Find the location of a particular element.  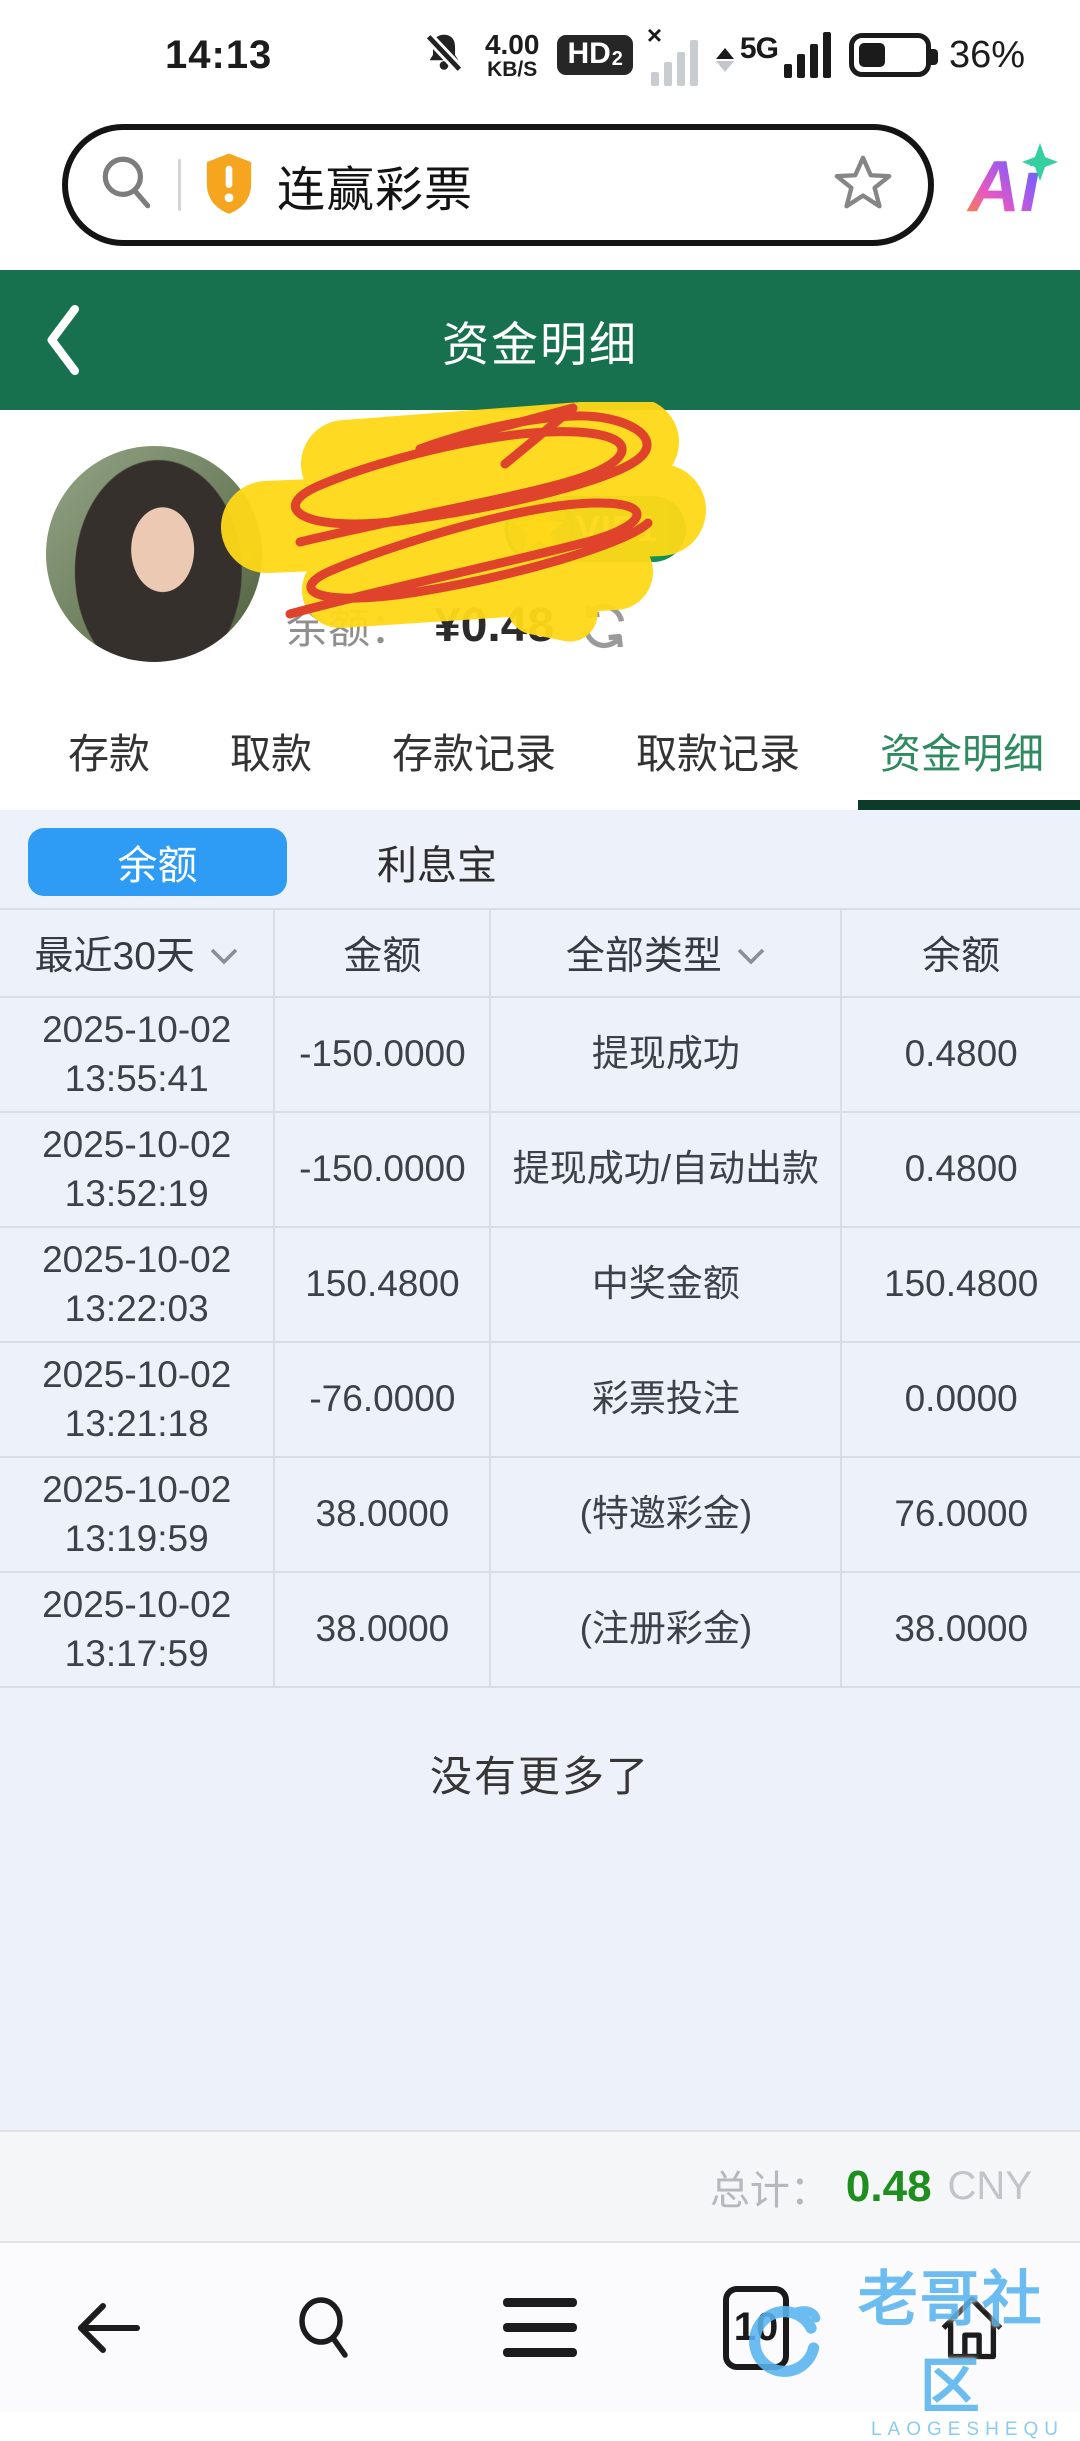

profile-section: VIP1 余额： ¥0.48 is located at coordinates (540, 546).